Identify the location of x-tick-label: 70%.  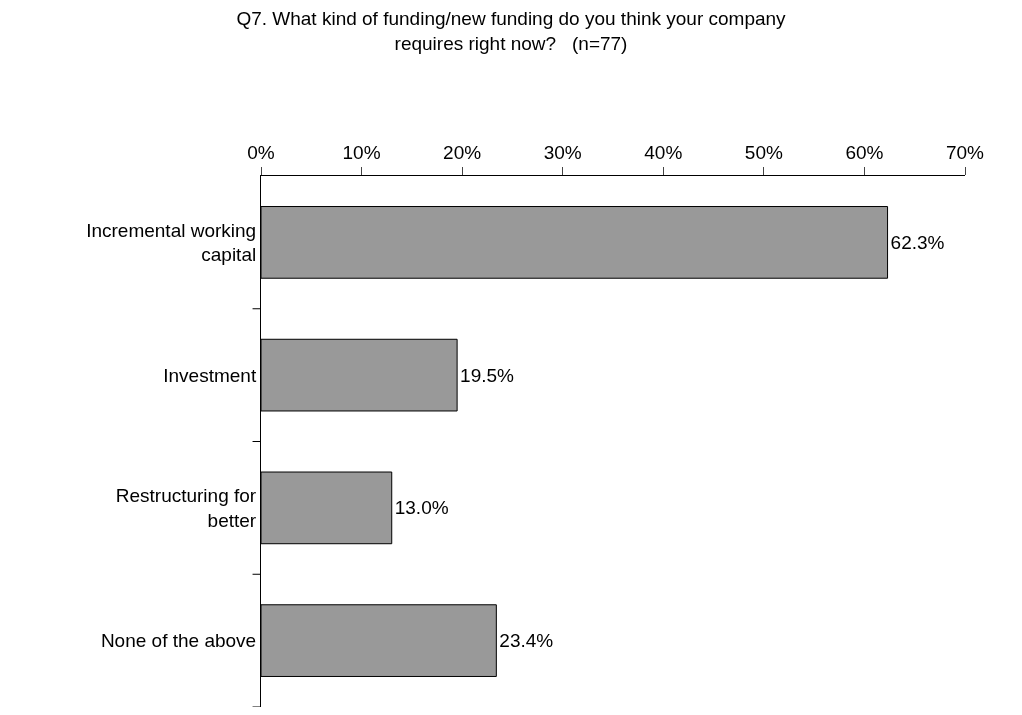
(965, 153).